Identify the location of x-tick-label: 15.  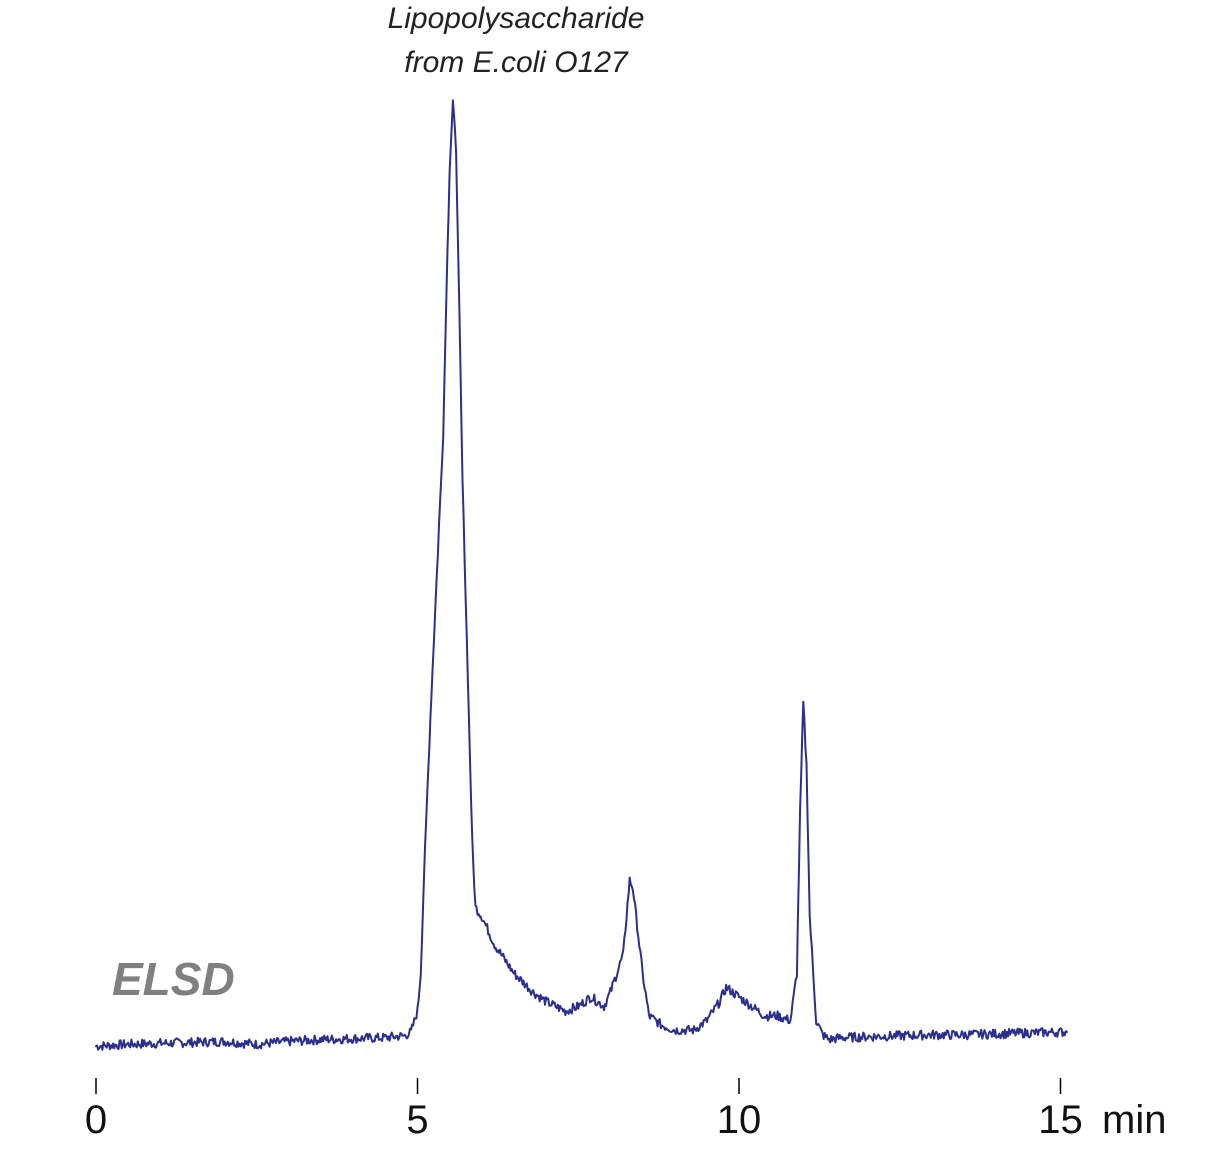
(1060, 1120).